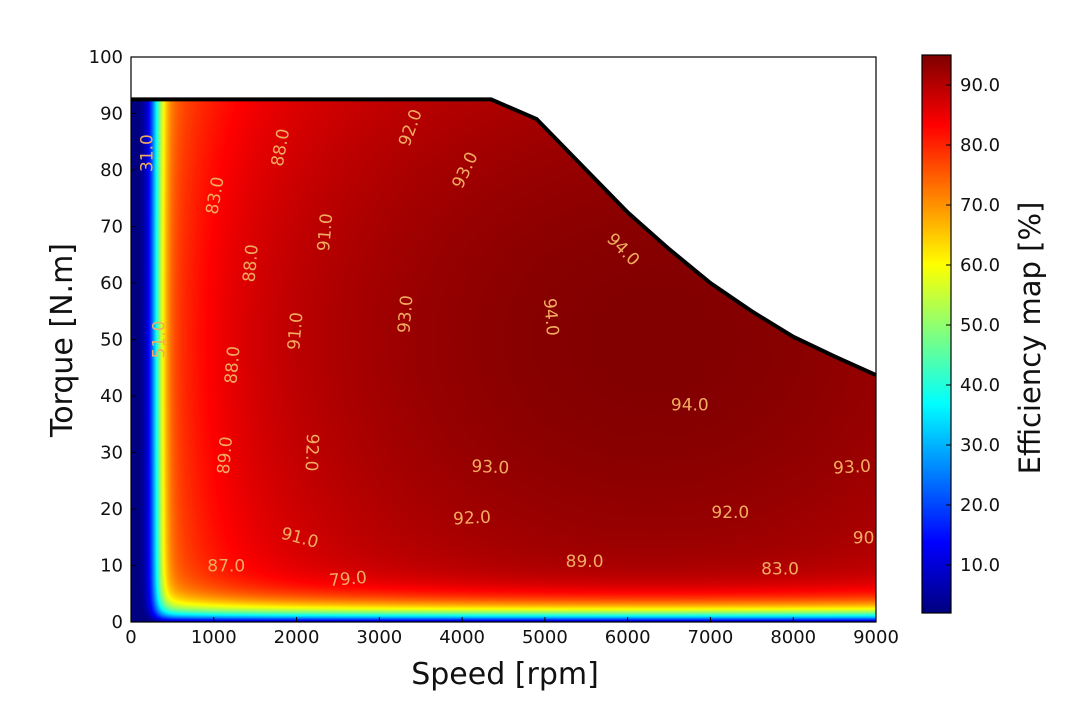  Describe the element at coordinates (980, 265) in the screenshot. I see `colorbar-tick-label: 60.0` at that location.